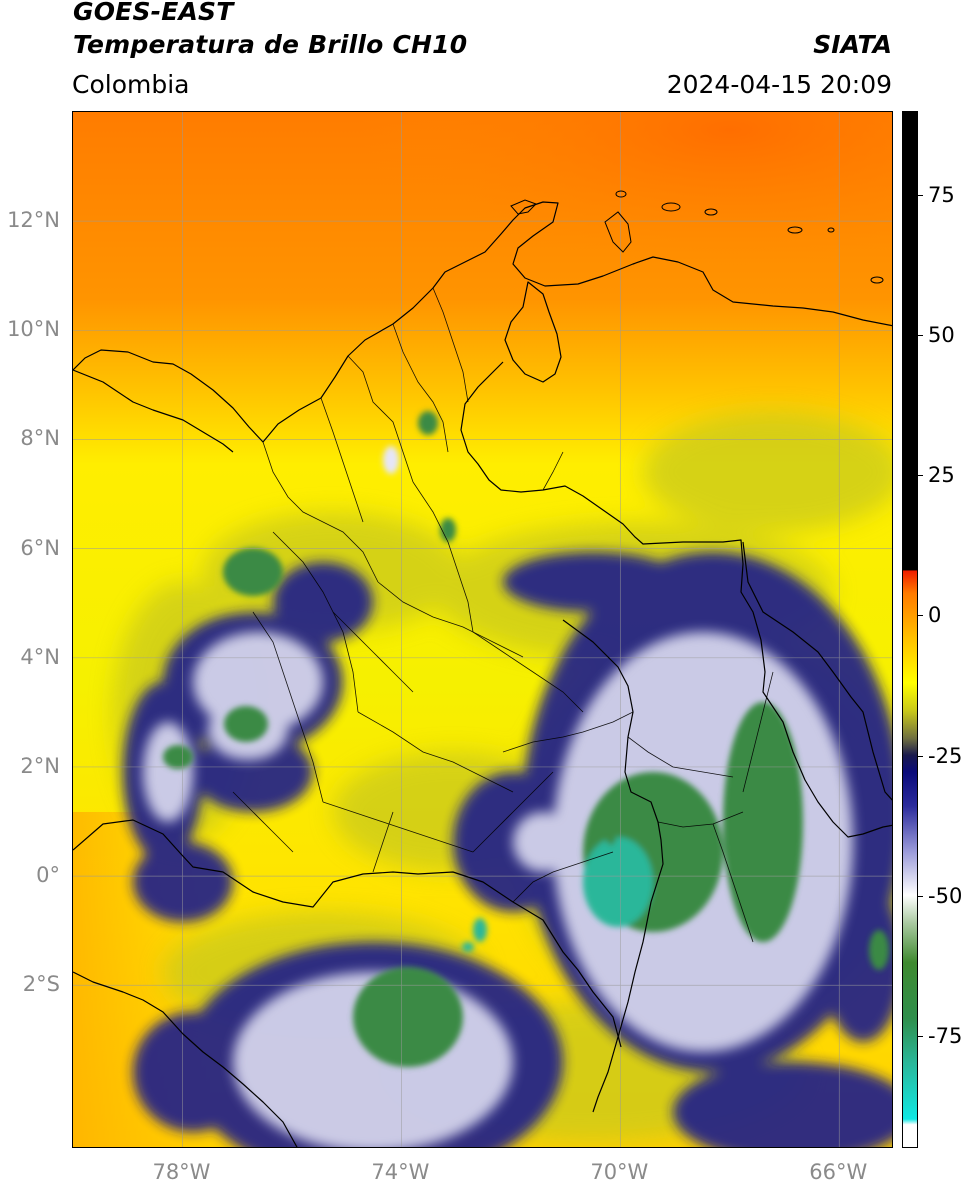  What do you see at coordinates (400, 1172) in the screenshot?
I see `lon-tick-label: 74°W` at bounding box center [400, 1172].